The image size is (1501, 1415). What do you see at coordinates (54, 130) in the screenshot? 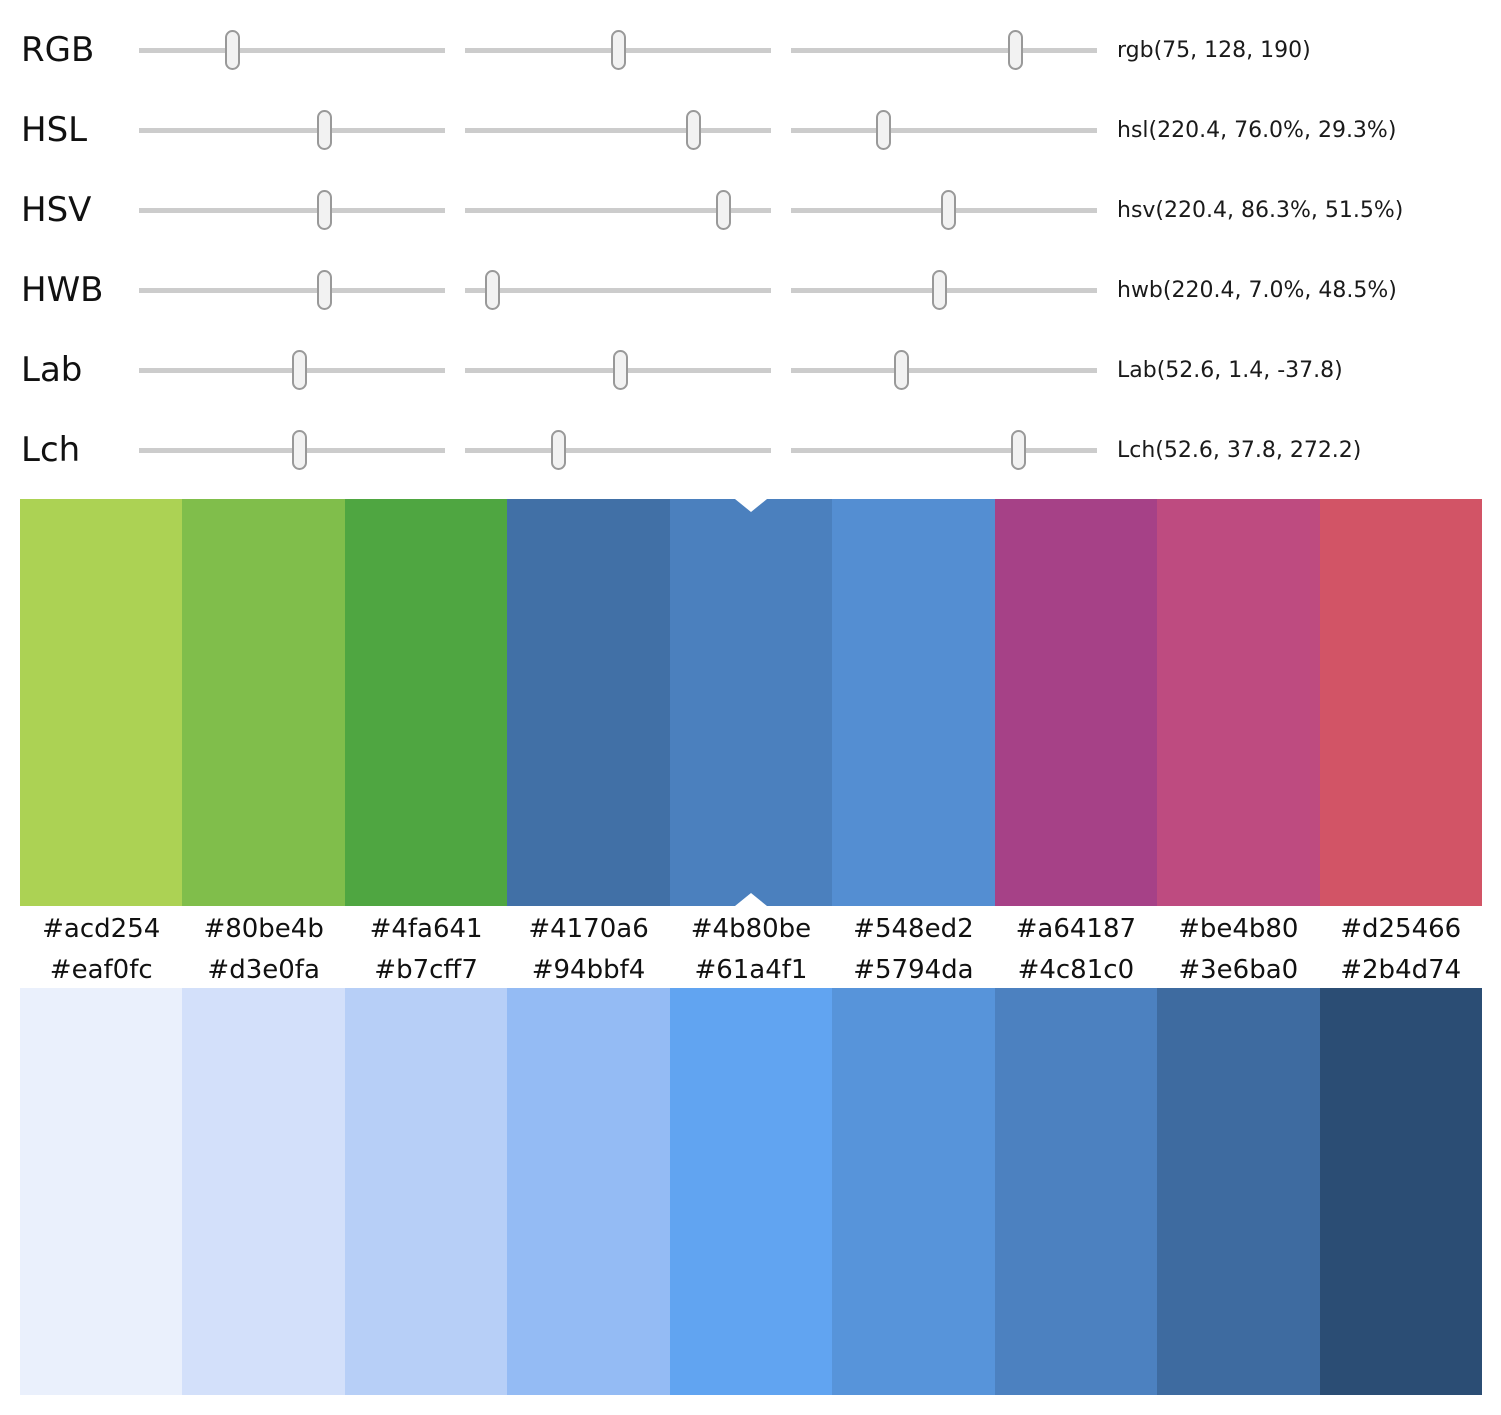
I see `colorspace-label-hsl: HSL` at bounding box center [54, 130].